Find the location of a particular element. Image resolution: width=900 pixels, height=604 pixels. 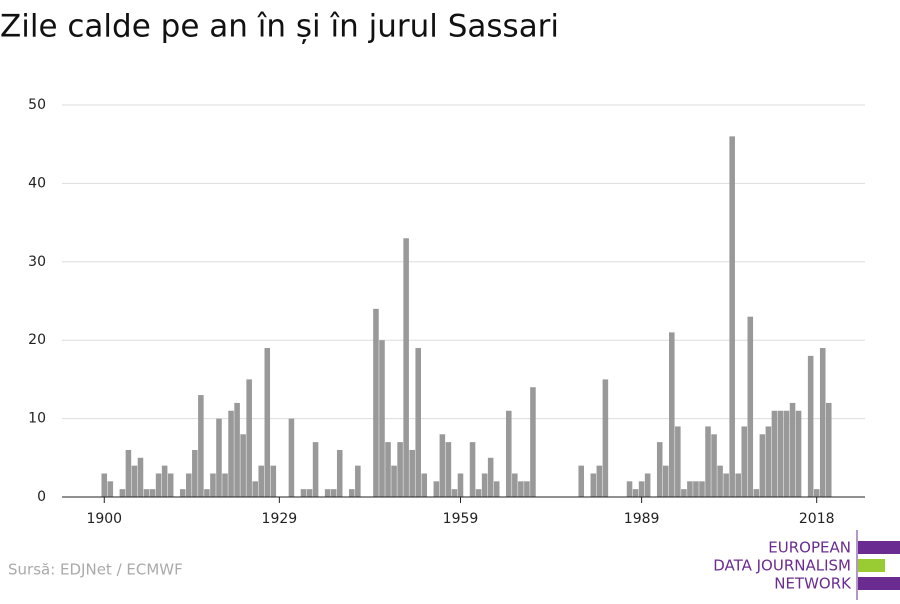

y-tick-label: 0 is located at coordinates (41, 497).